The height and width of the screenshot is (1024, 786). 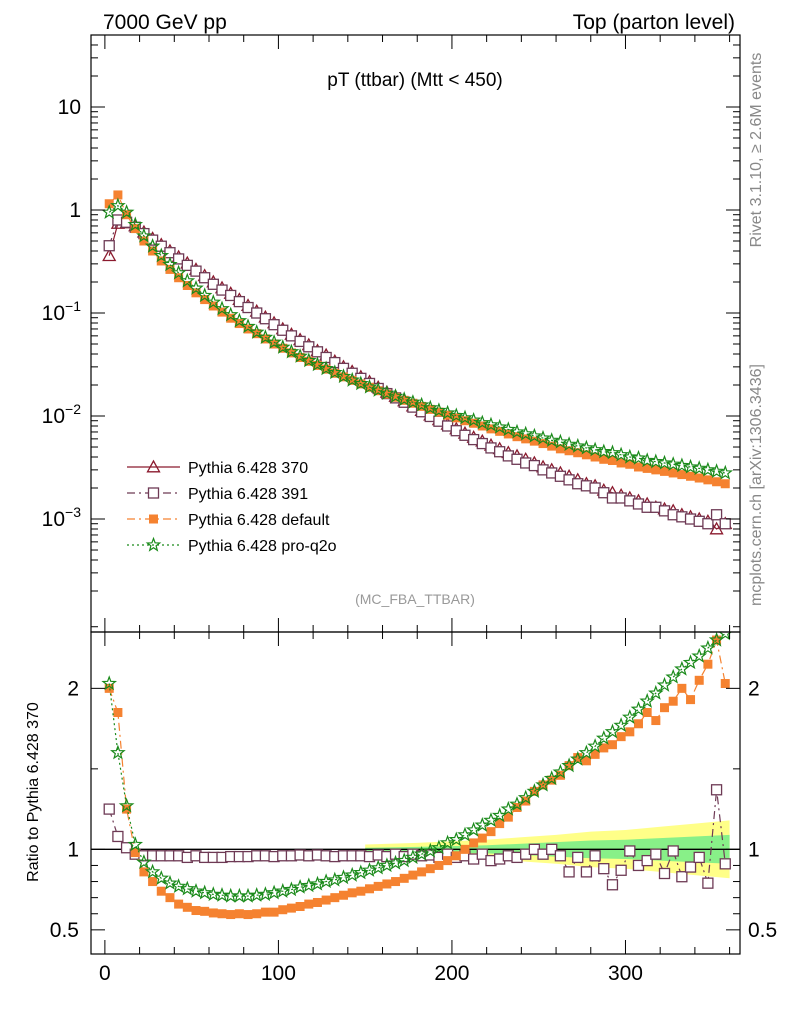 I want to click on mcplots-label: mcplots.cern.ch [arXiv:1306.3436], so click(x=756, y=485).